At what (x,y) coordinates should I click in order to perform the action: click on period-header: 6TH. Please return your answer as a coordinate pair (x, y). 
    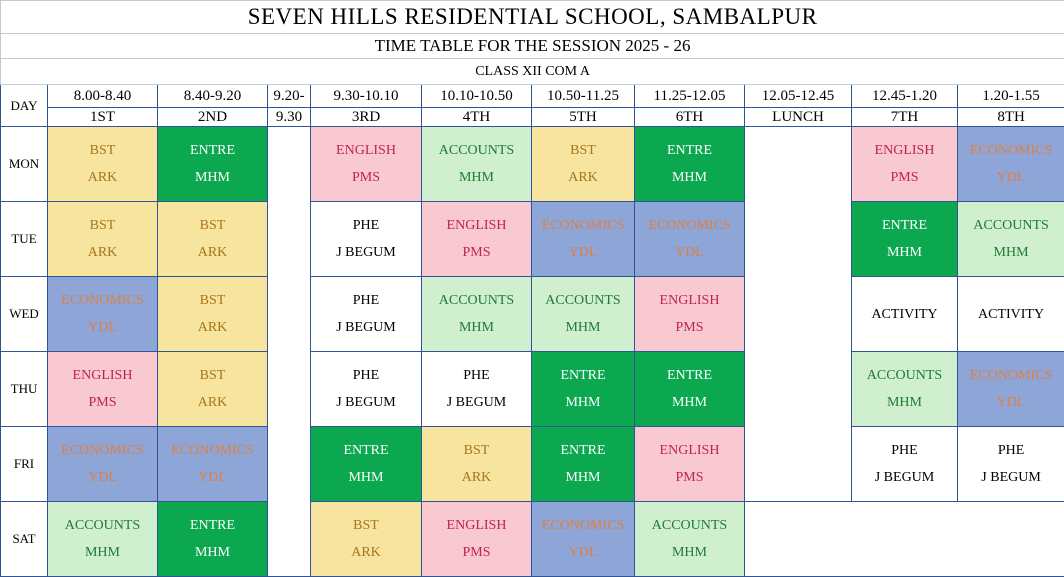
    Looking at the image, I should click on (690, 117).